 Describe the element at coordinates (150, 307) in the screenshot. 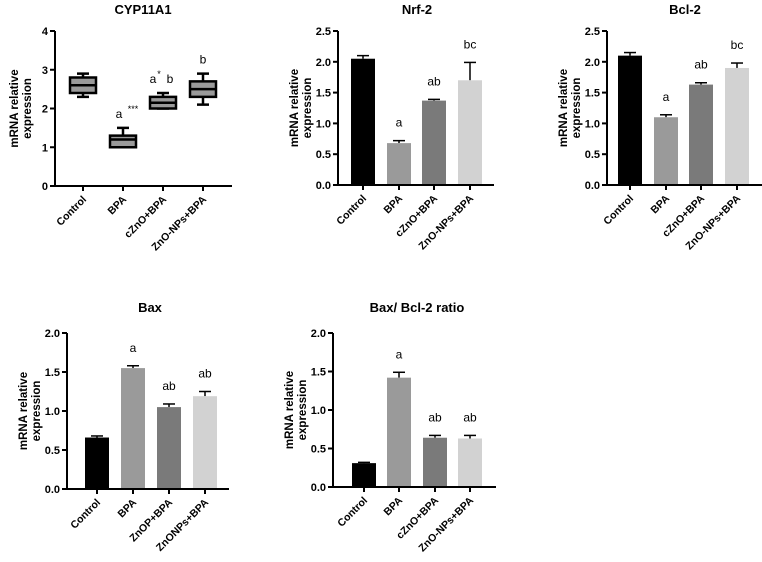

I see `chart-title: Bax` at that location.